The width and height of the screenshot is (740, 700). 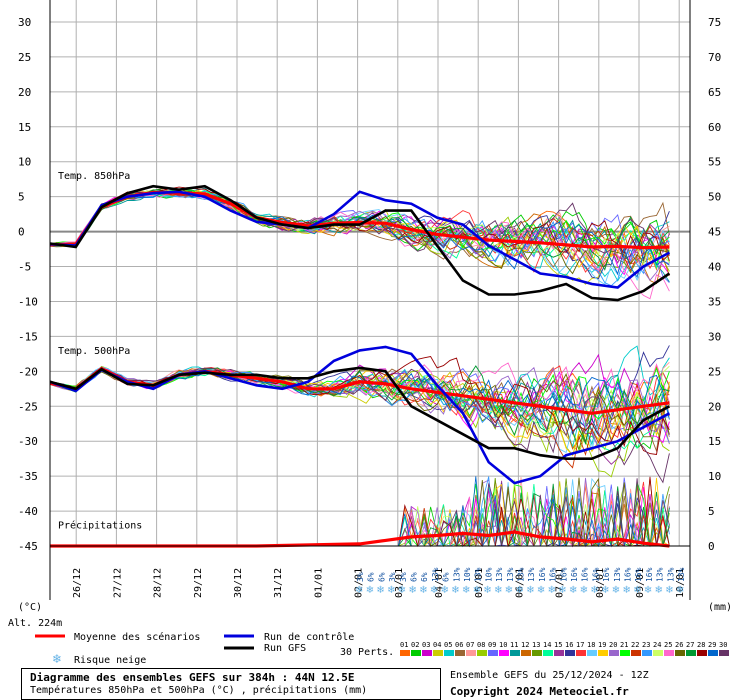 I want to click on y-right-tick: 55, so click(x=714, y=162).